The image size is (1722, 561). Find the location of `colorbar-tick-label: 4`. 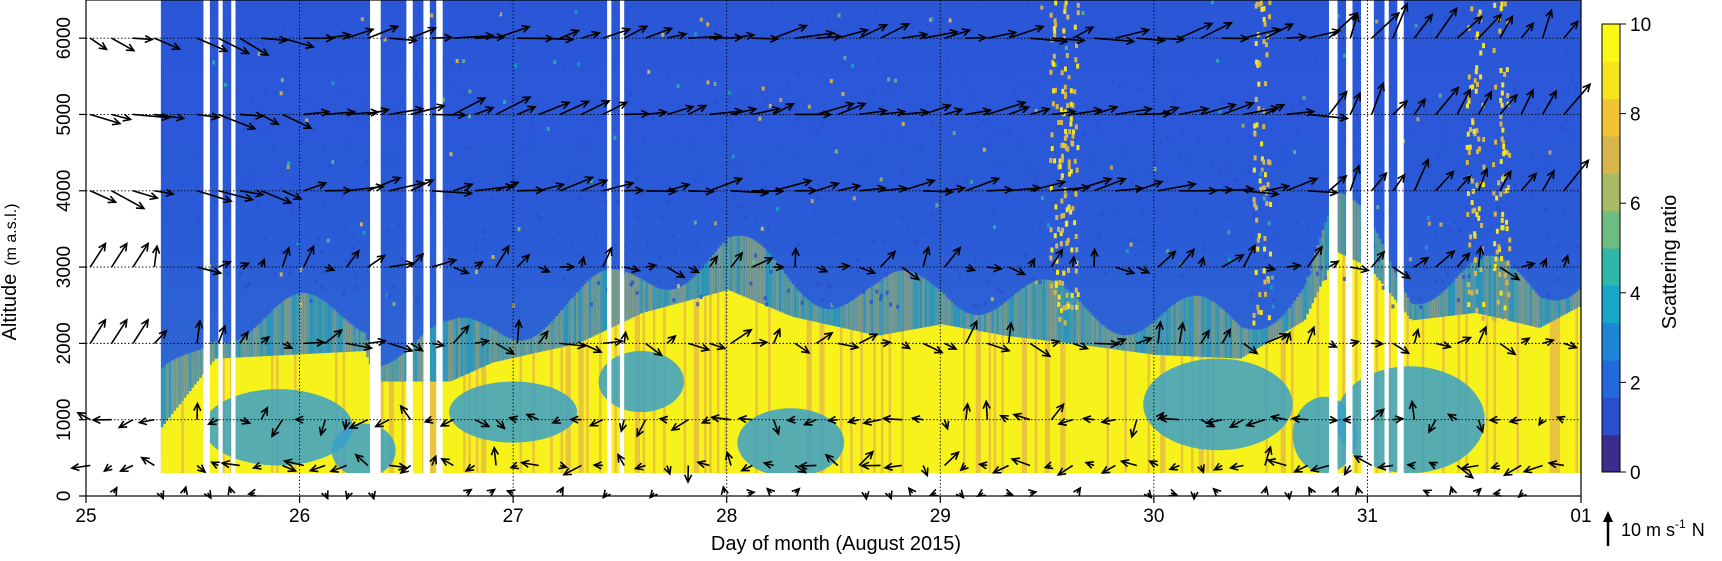

colorbar-tick-label: 4 is located at coordinates (1635, 294).